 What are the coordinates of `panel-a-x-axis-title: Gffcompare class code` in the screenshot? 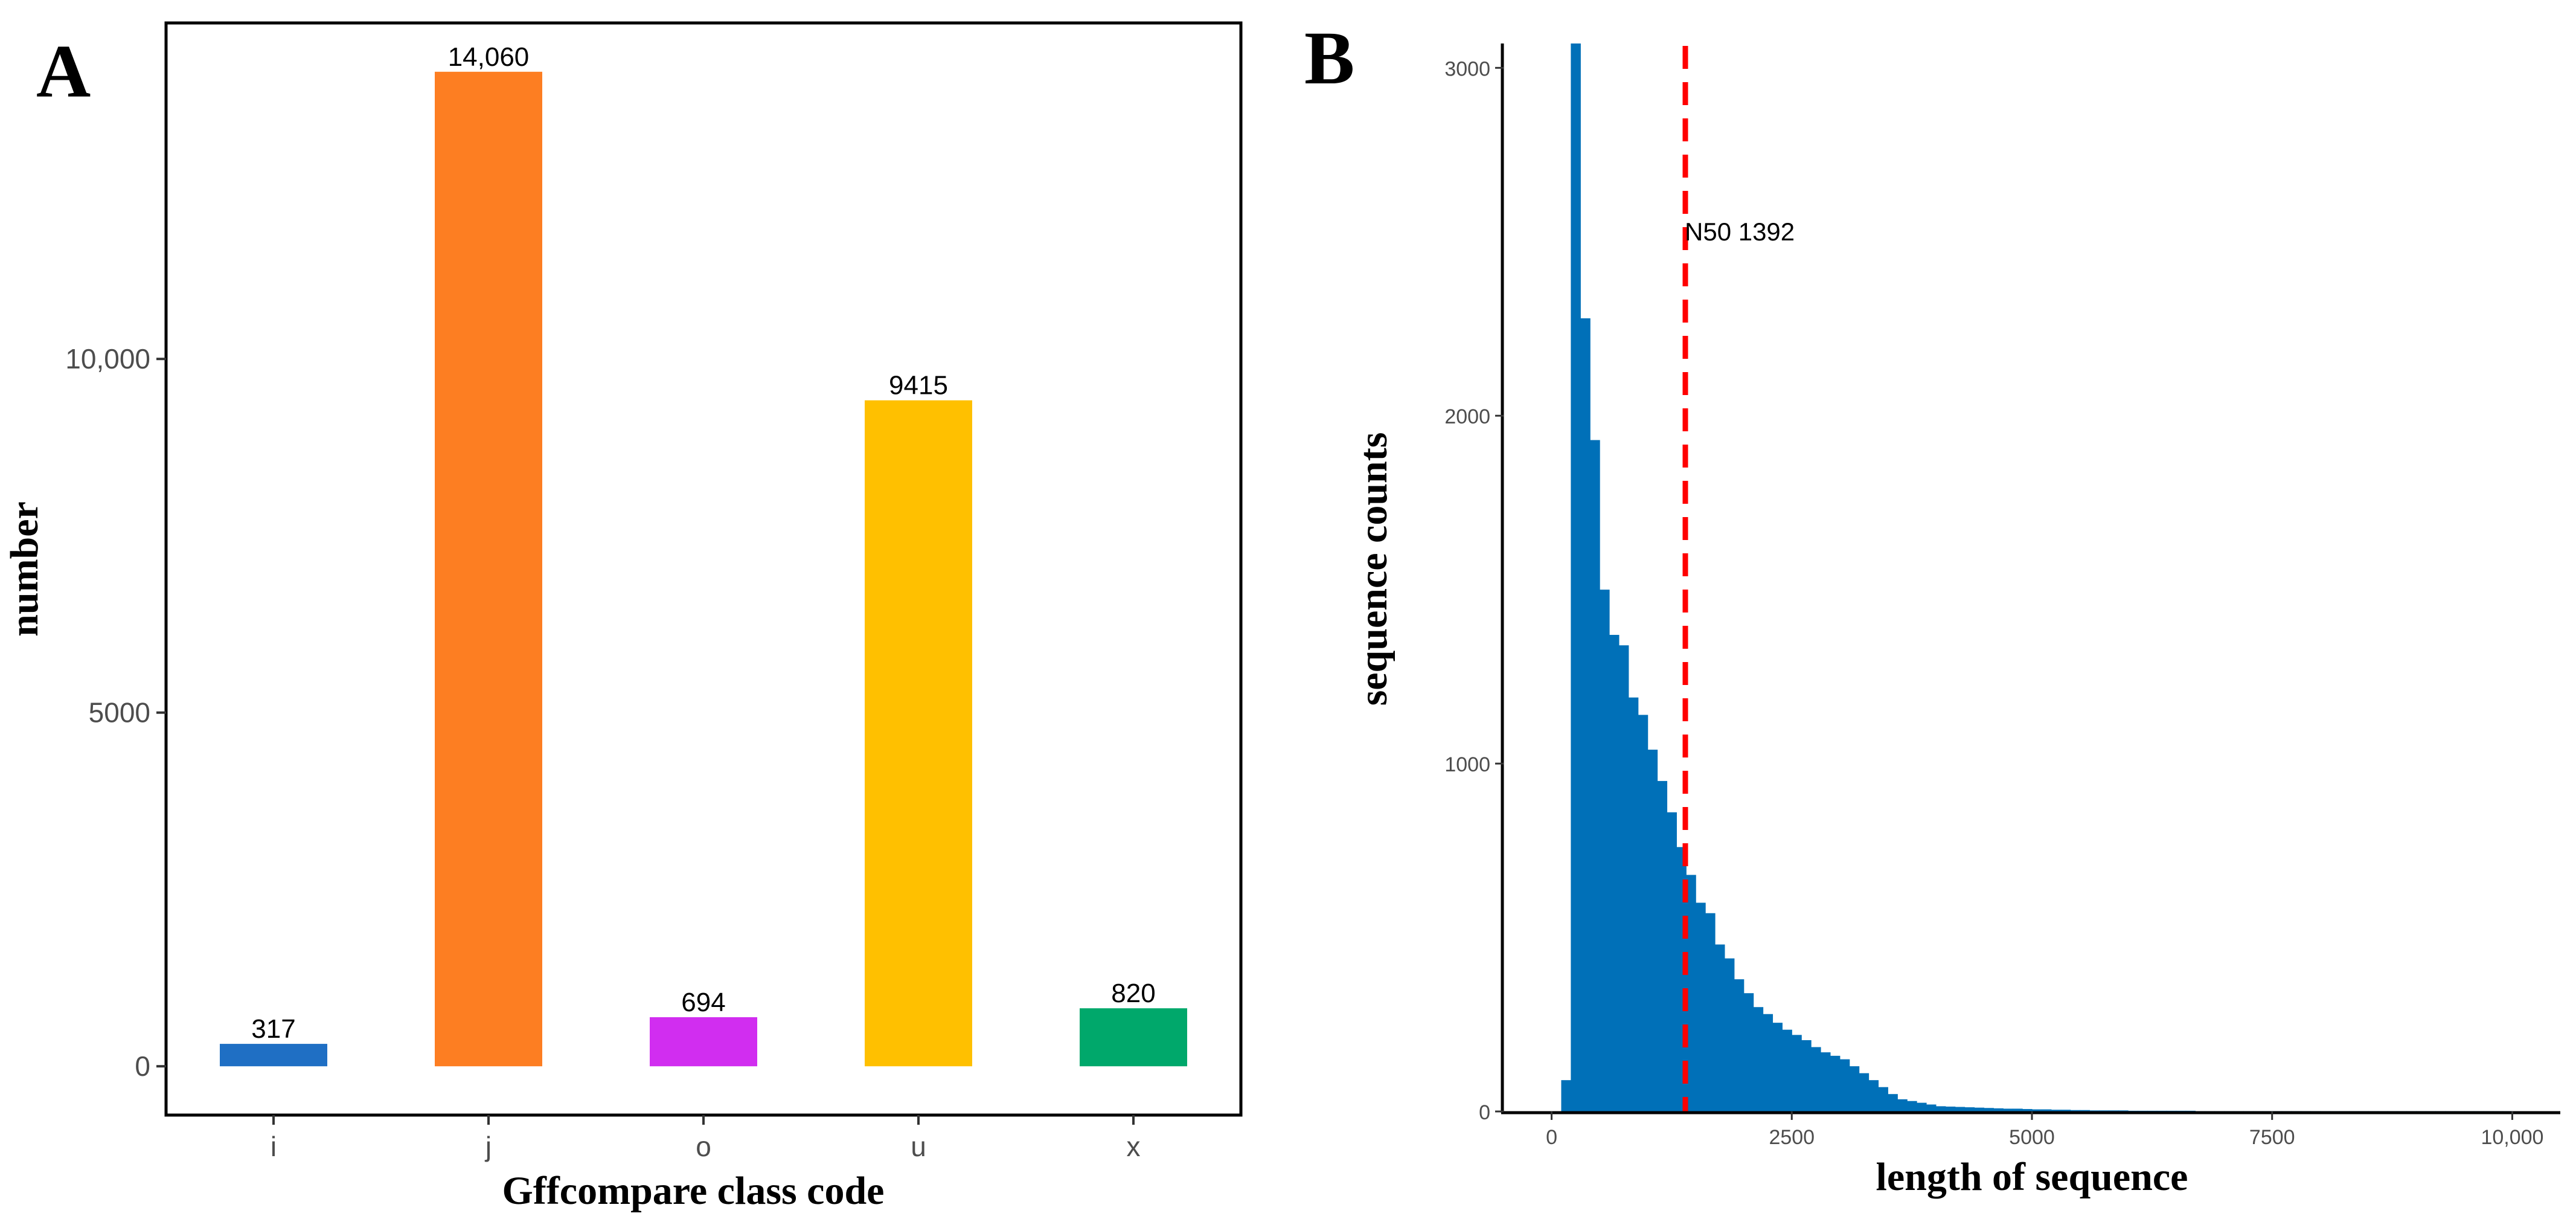 It's located at (693, 1191).